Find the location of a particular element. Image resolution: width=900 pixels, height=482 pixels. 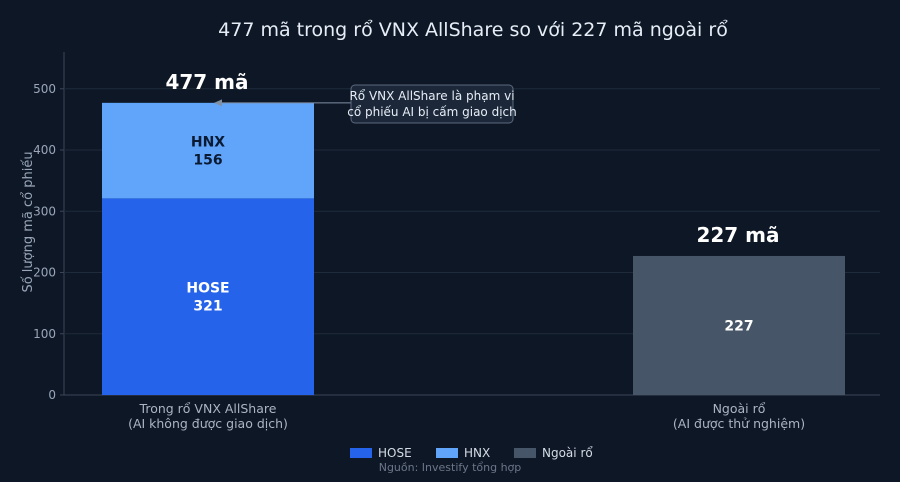

annotation-box is located at coordinates (432, 104).